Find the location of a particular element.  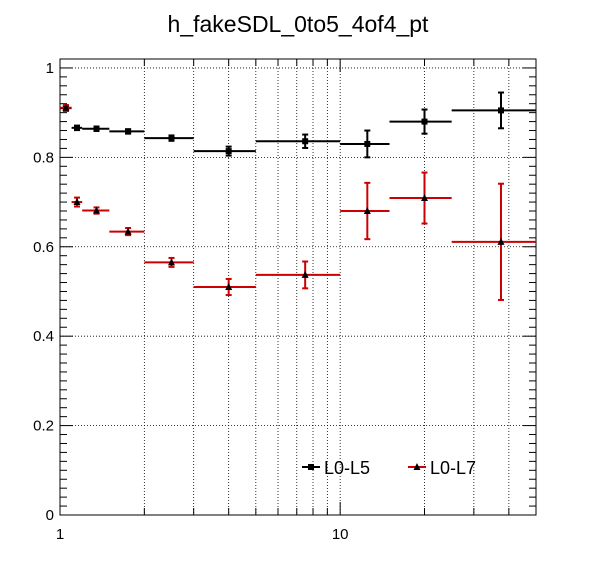

chart-title: h_fakeSDL_0to5_4of4_pt is located at coordinates (298, 24).